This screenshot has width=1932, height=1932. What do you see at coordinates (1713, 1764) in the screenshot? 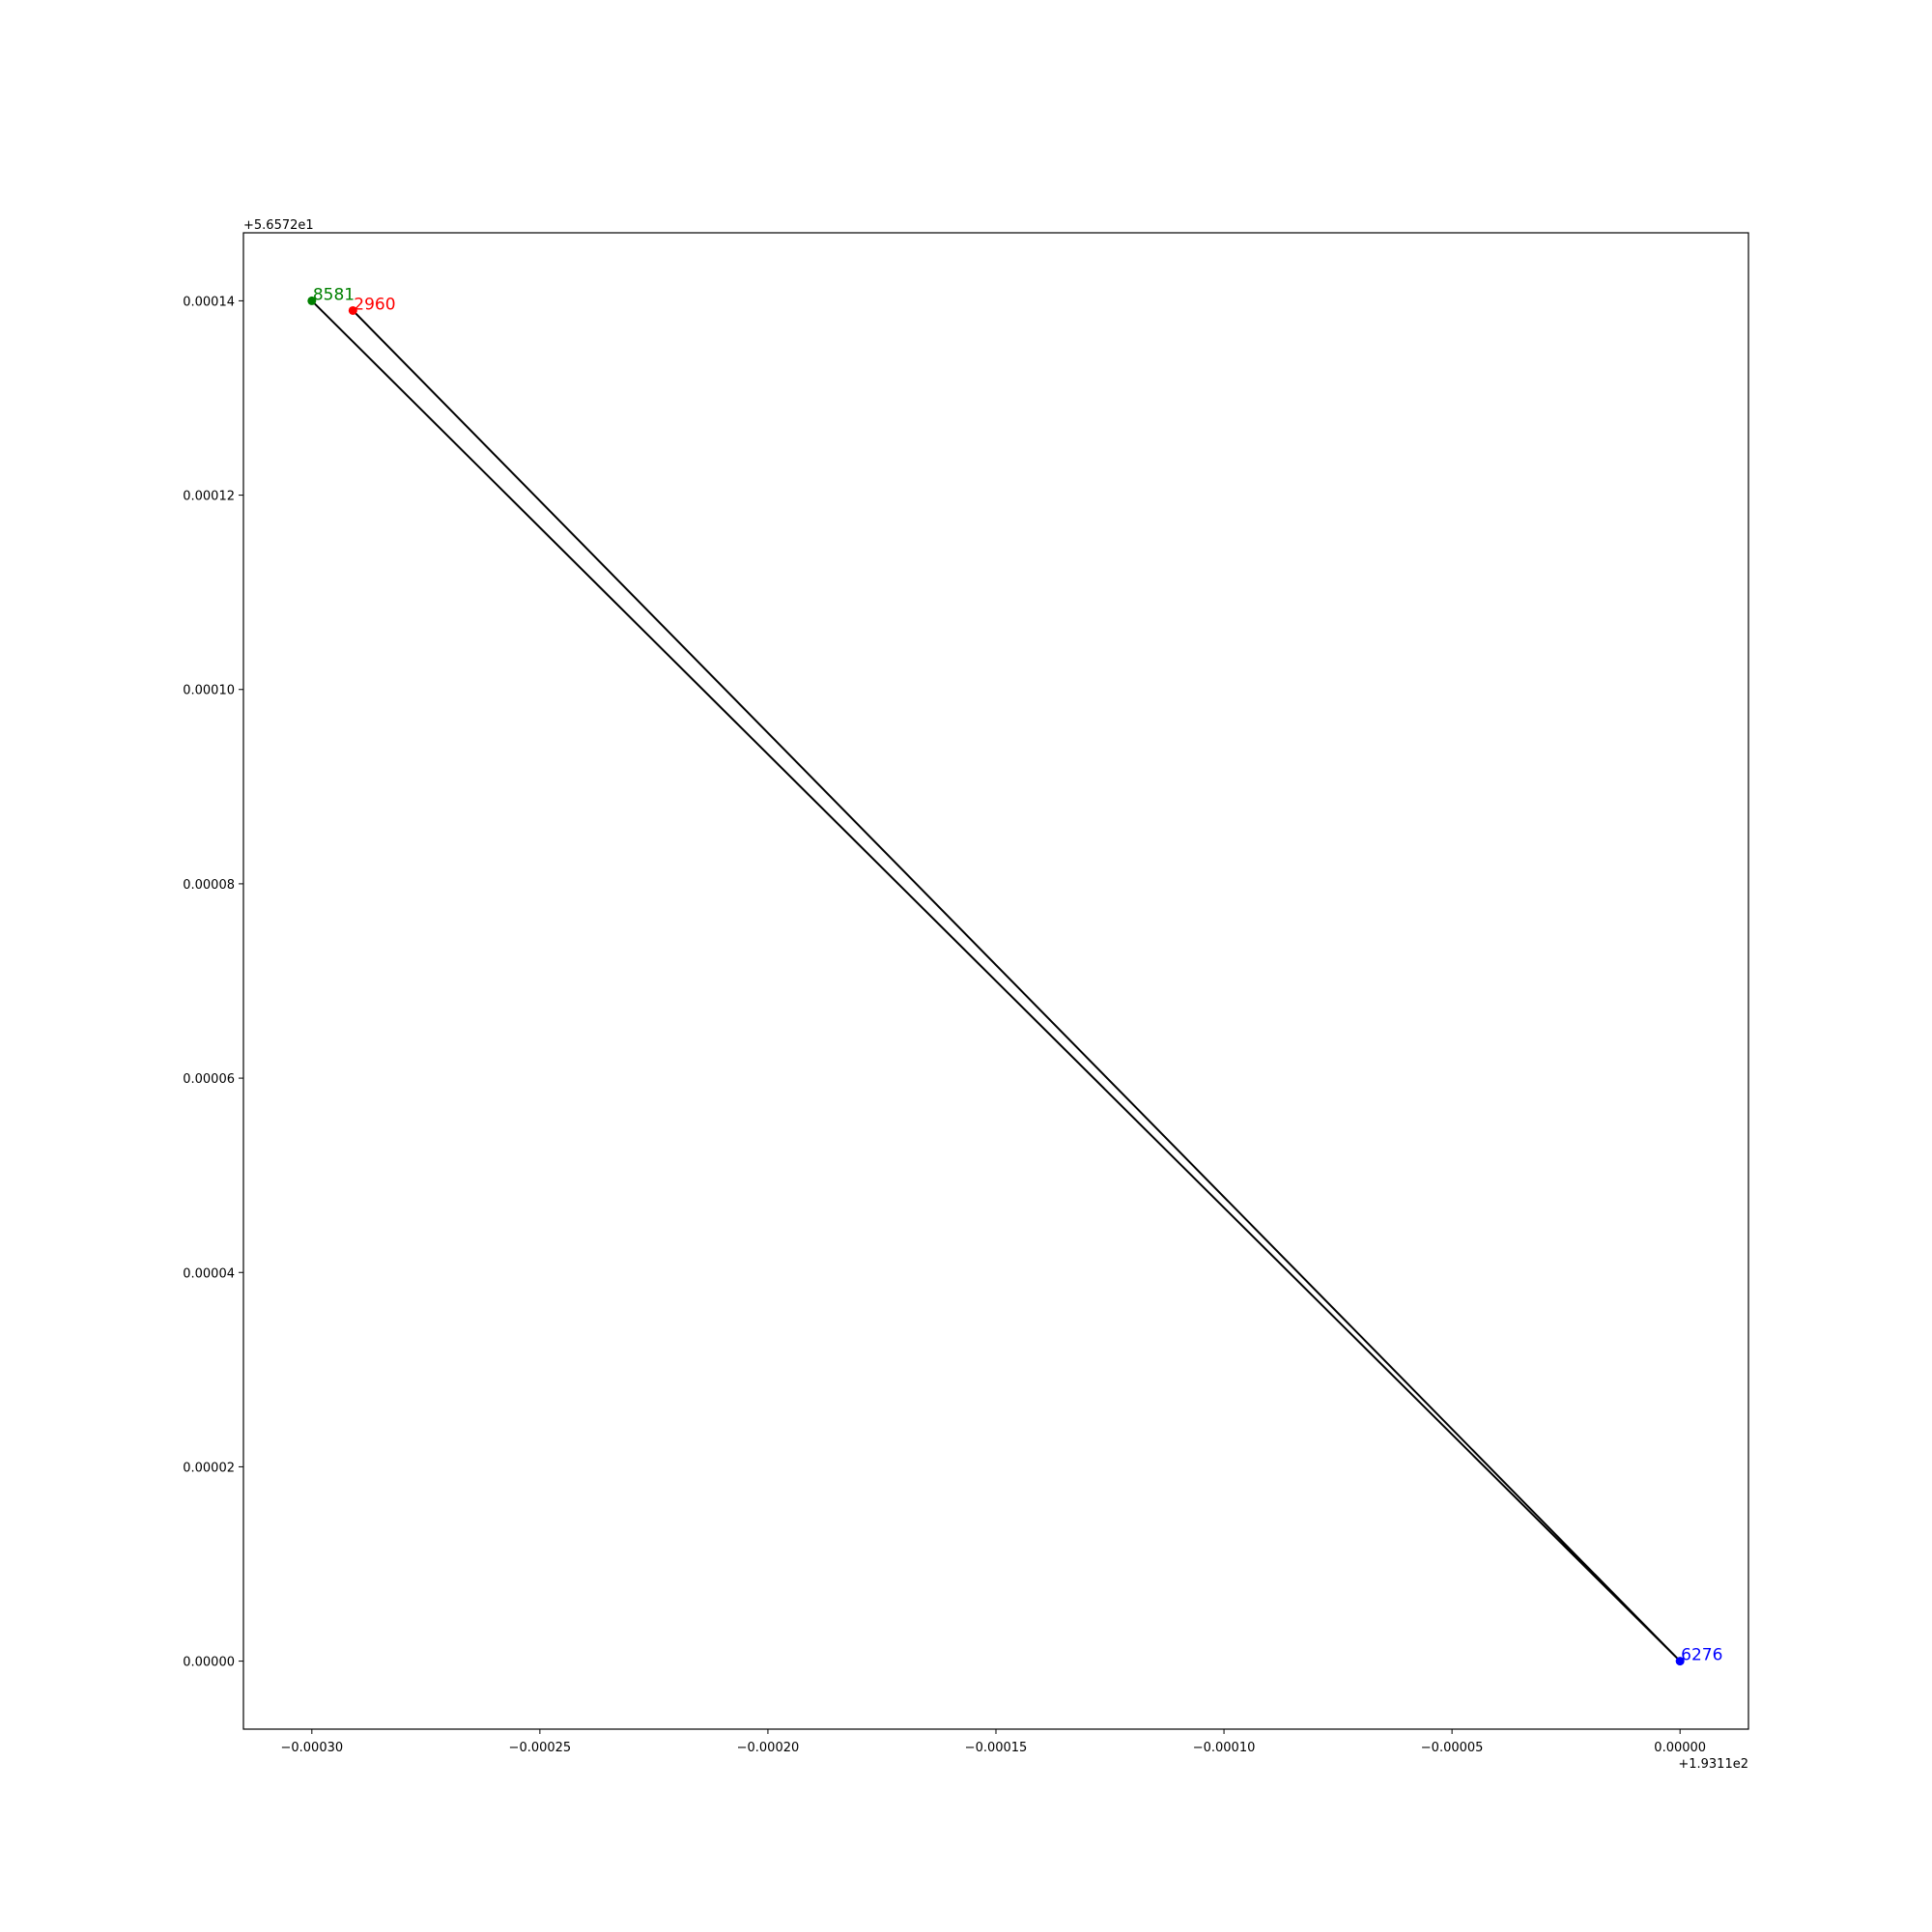
I see `x-axis-offset-label: +1.9311e2` at bounding box center [1713, 1764].